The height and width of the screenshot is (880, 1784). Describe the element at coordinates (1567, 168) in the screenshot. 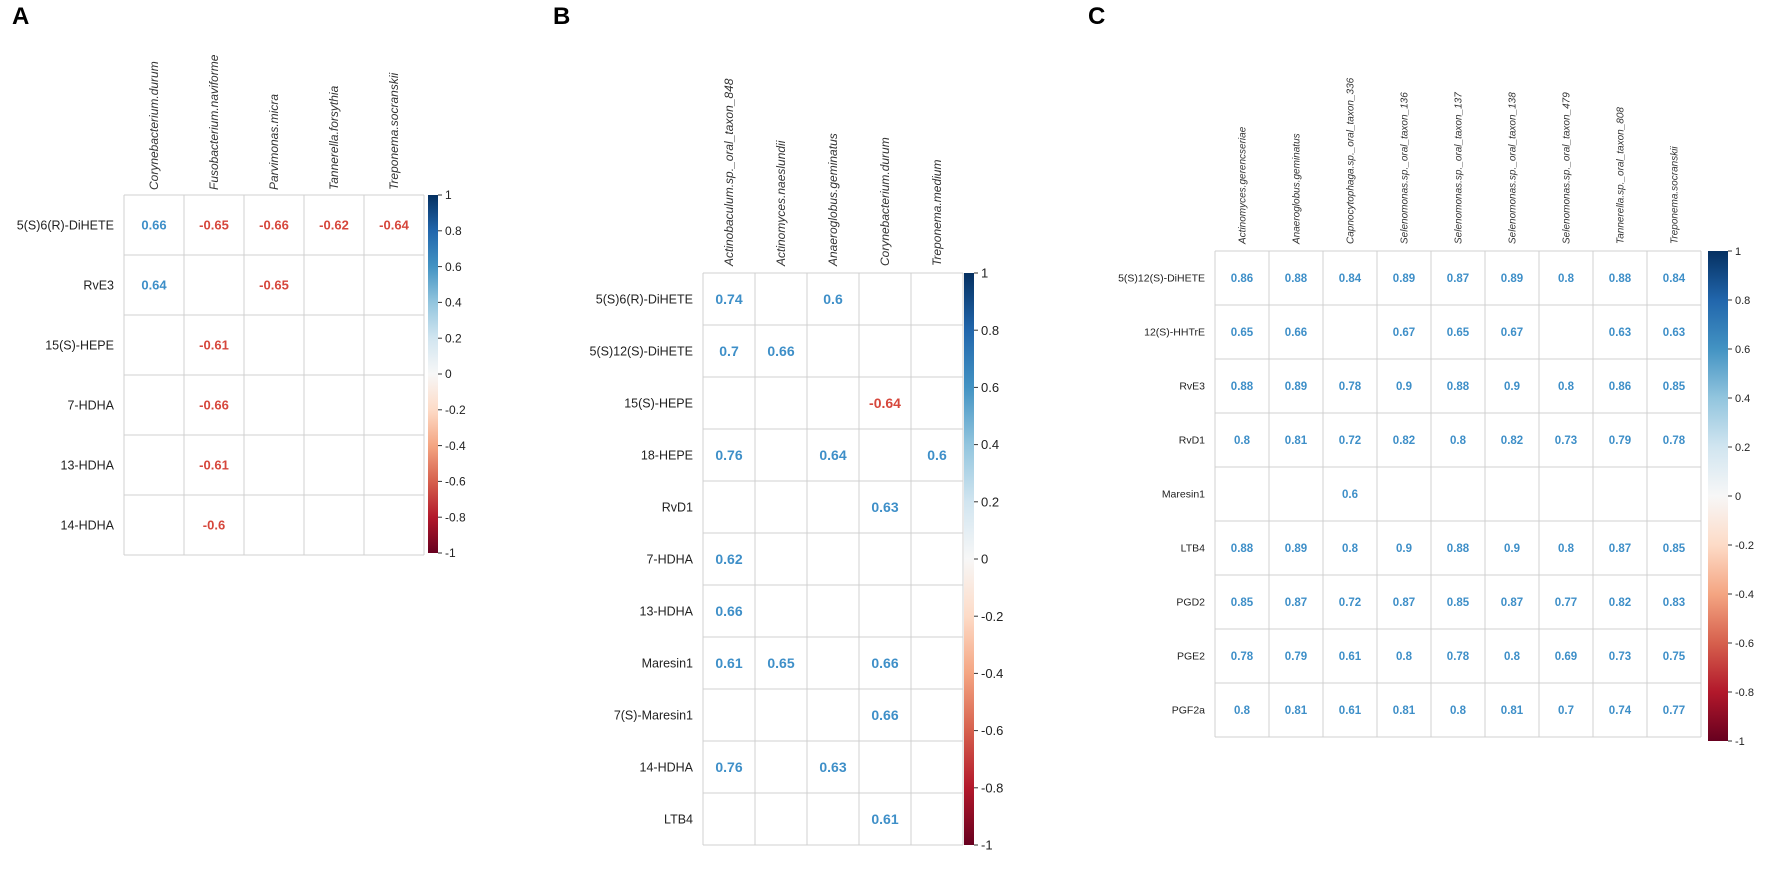

I see `column-label: Selenomonas.sp._oral_taxon_479` at that location.